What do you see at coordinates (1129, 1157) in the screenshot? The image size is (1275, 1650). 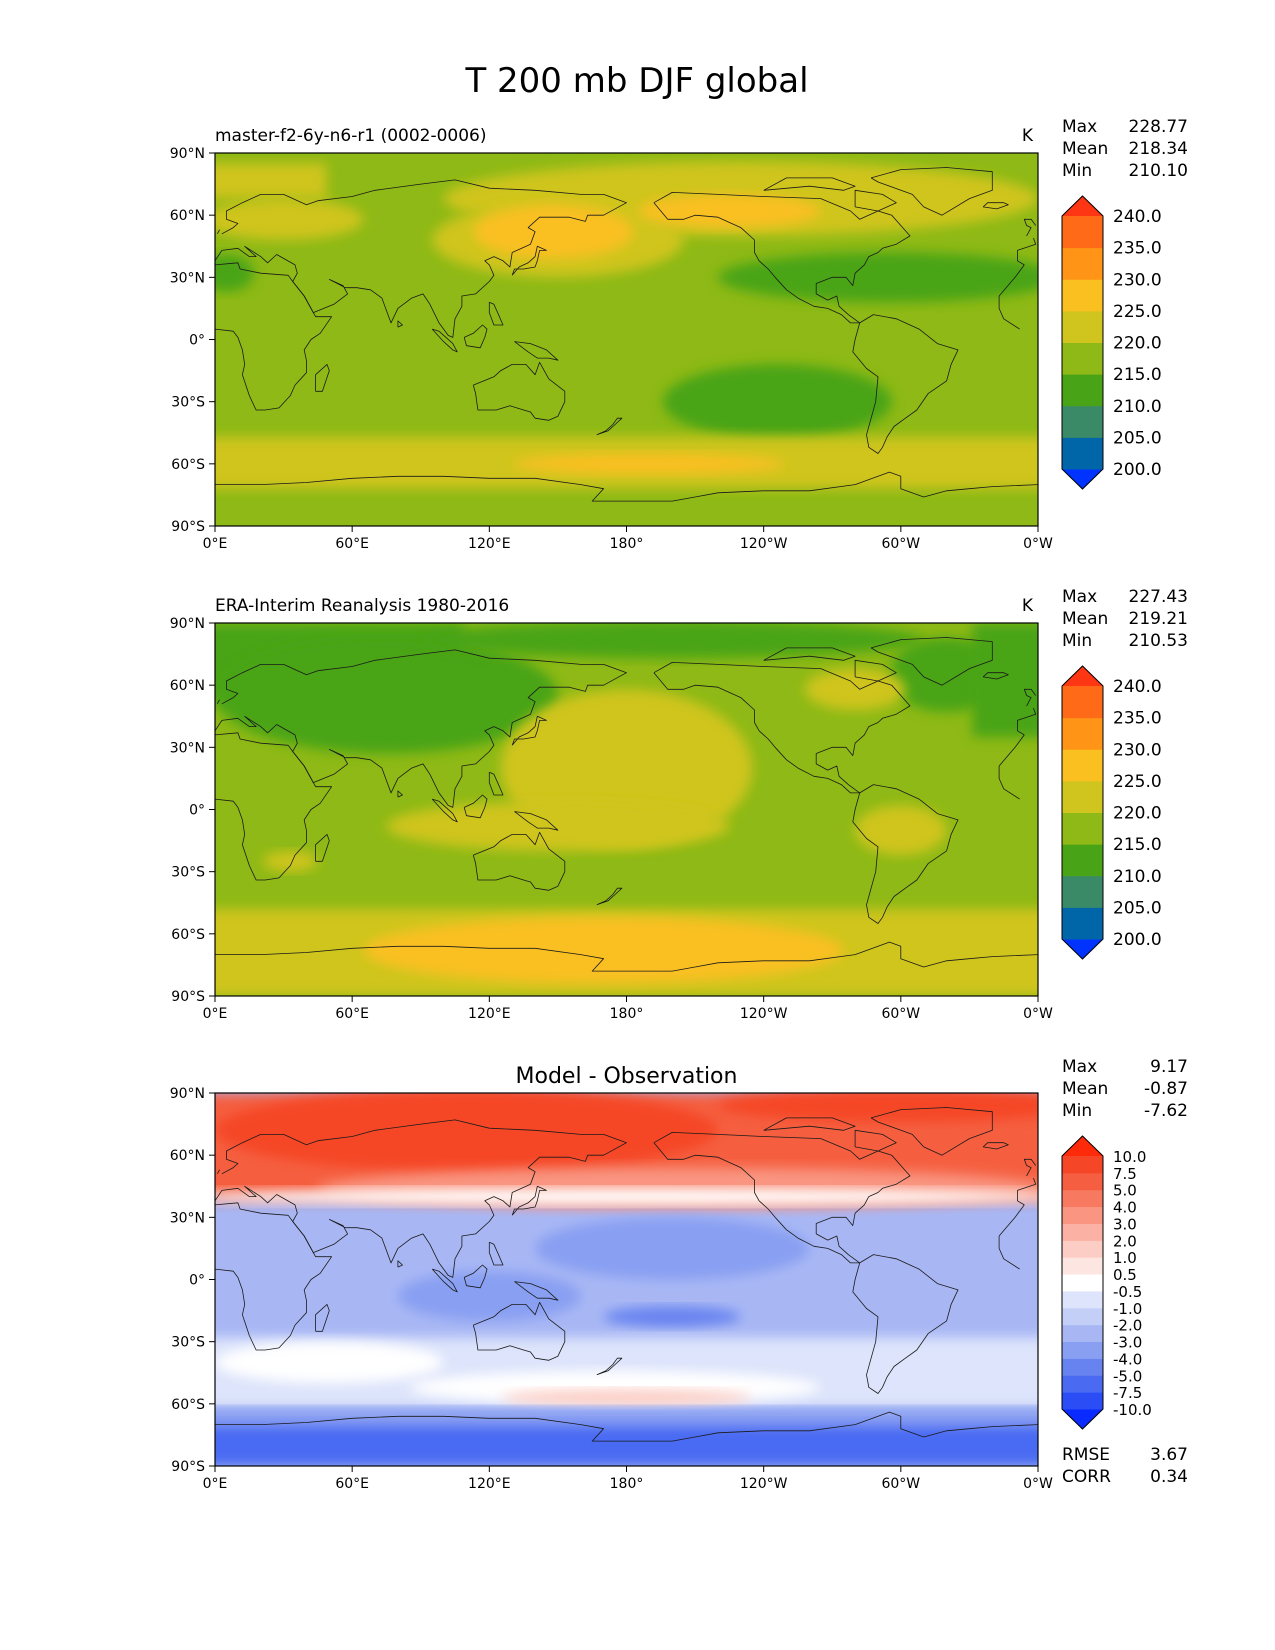 I see `colorbar-label: 10.0` at bounding box center [1129, 1157].